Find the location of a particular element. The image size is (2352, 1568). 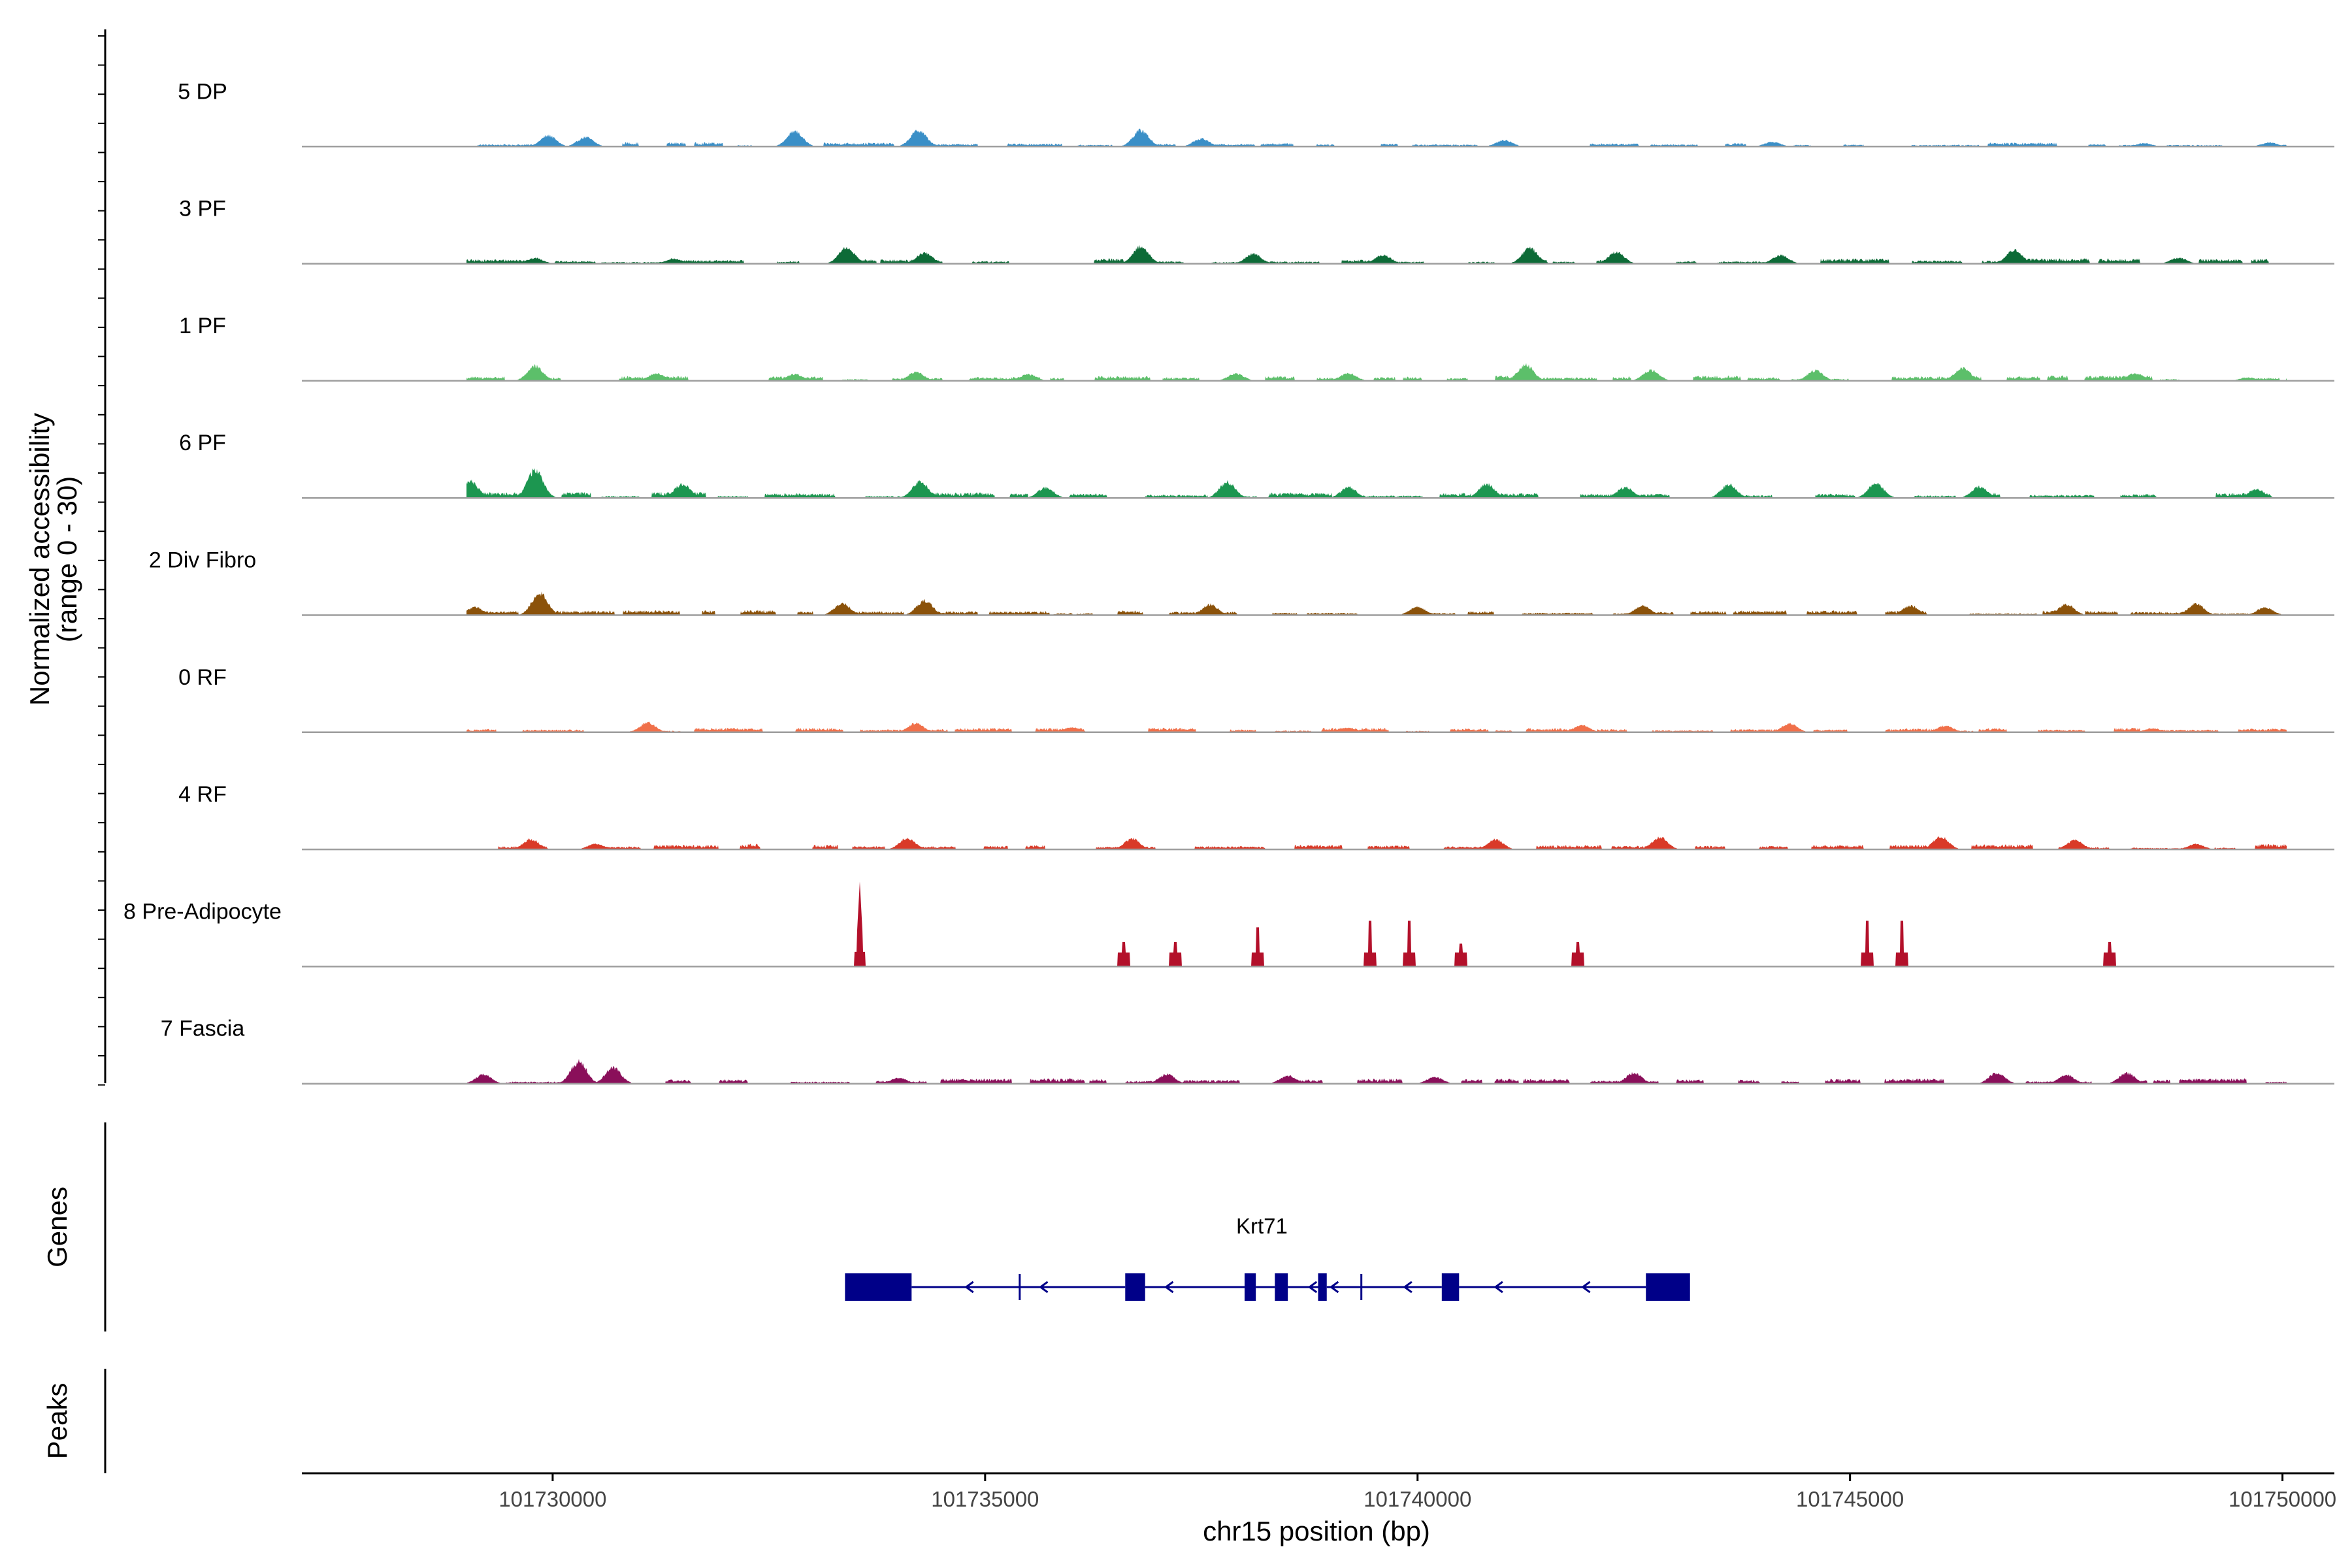

gene-label: Krt71 is located at coordinates (1262, 1226).